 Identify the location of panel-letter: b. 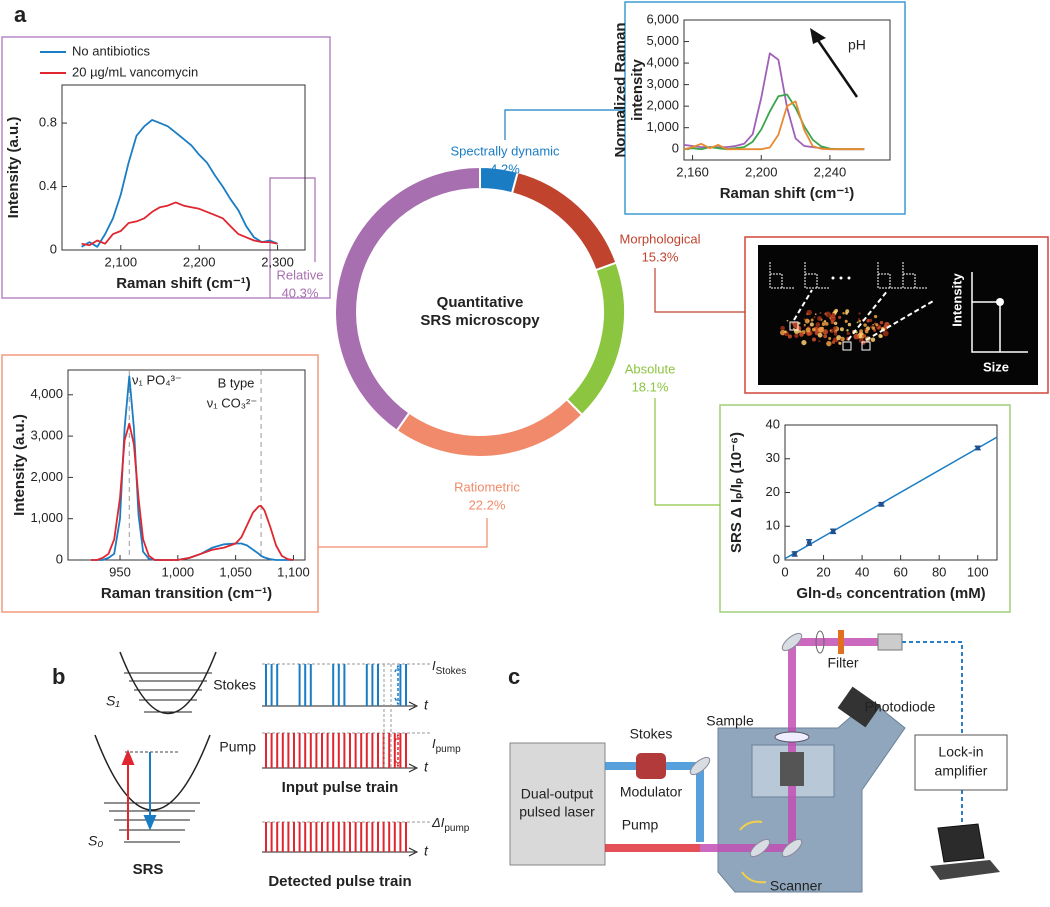
(58, 676).